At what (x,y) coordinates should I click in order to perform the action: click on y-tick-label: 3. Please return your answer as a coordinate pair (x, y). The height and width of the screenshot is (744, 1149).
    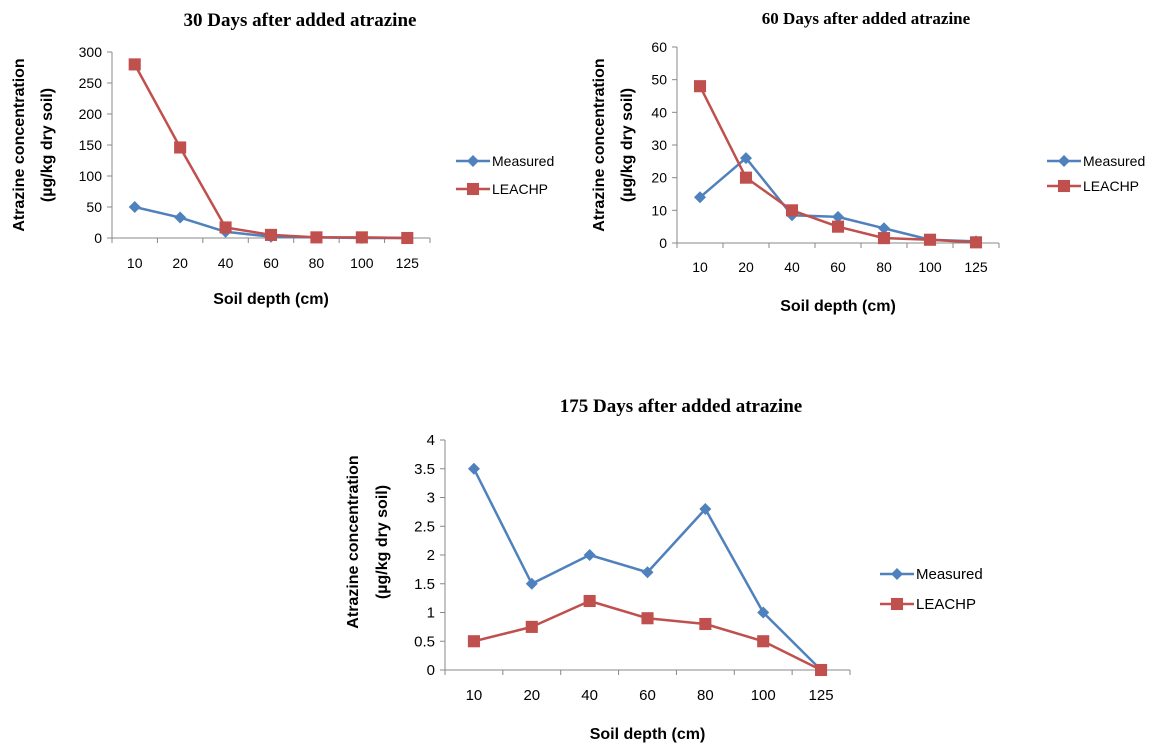
    Looking at the image, I should click on (431, 498).